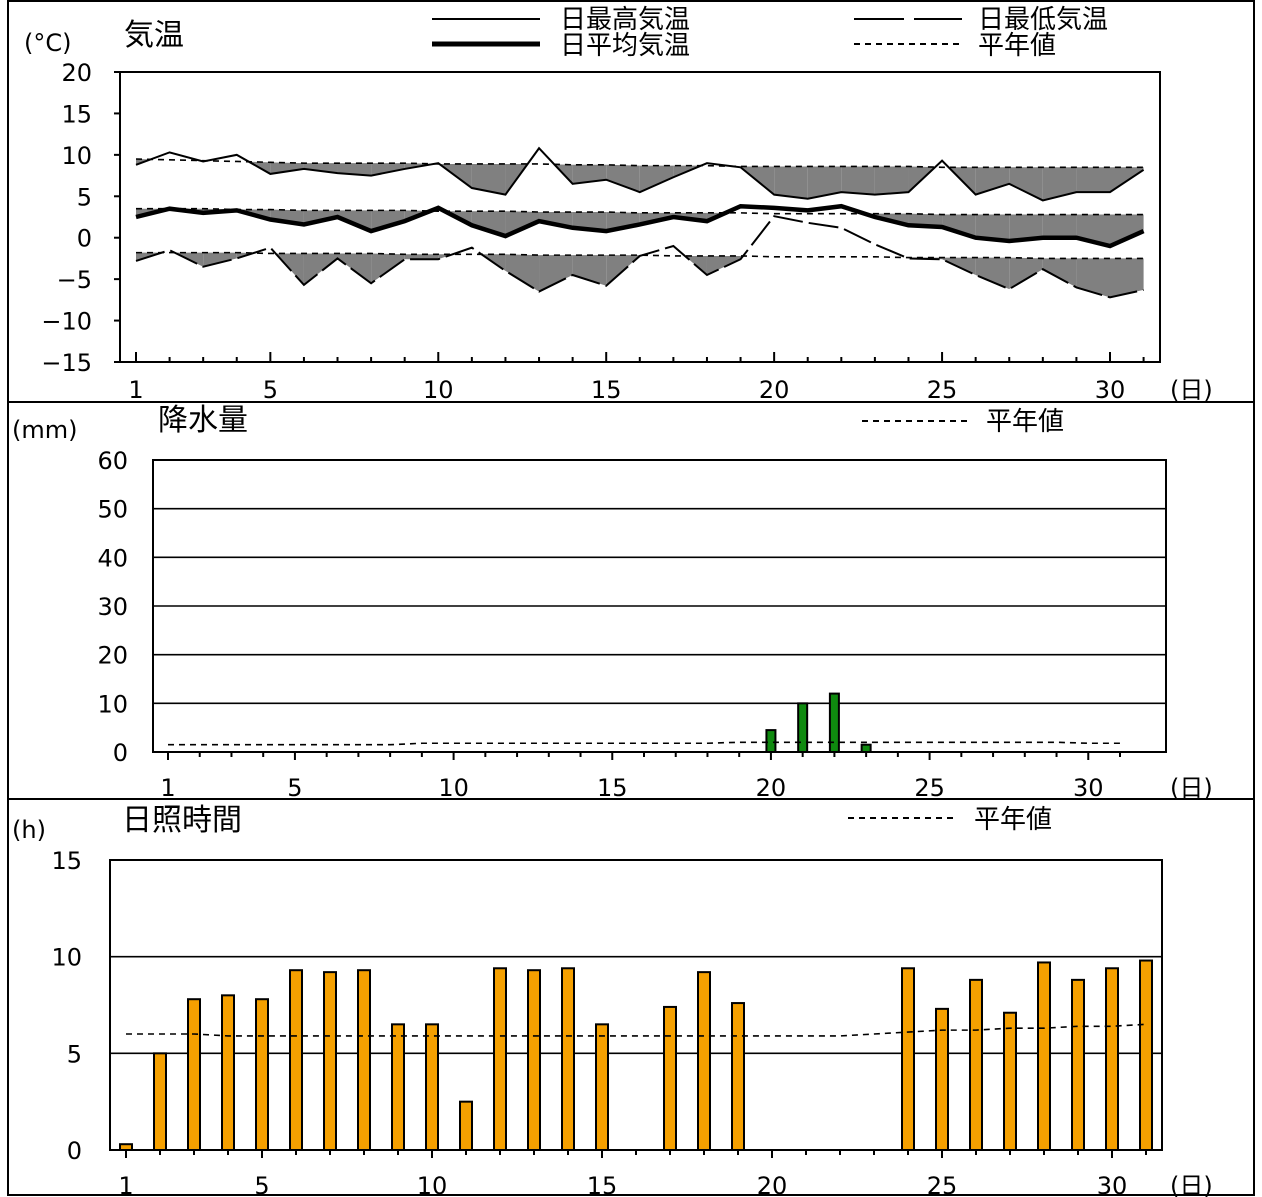 This screenshot has width=1262, height=1197. I want to click on precipitation-x-tick-label: 30, so click(1088, 788).